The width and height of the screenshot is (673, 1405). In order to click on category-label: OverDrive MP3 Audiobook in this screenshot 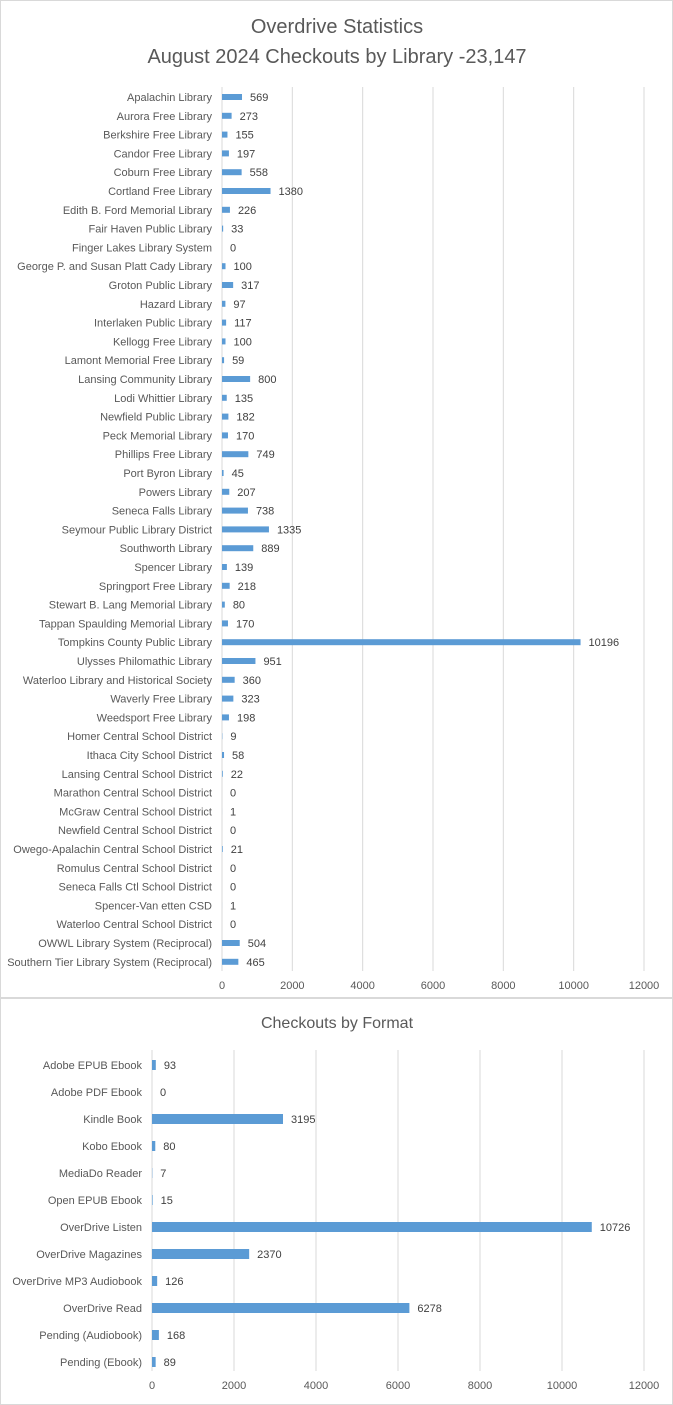, I will do `click(77, 1282)`.